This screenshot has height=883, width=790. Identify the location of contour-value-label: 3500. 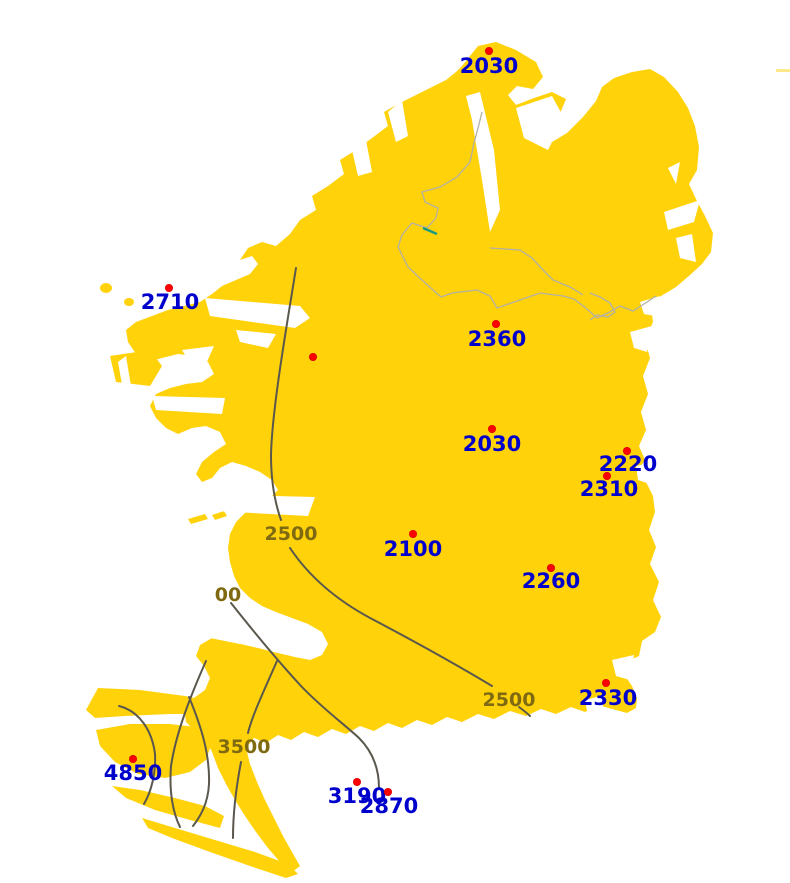
(244, 747).